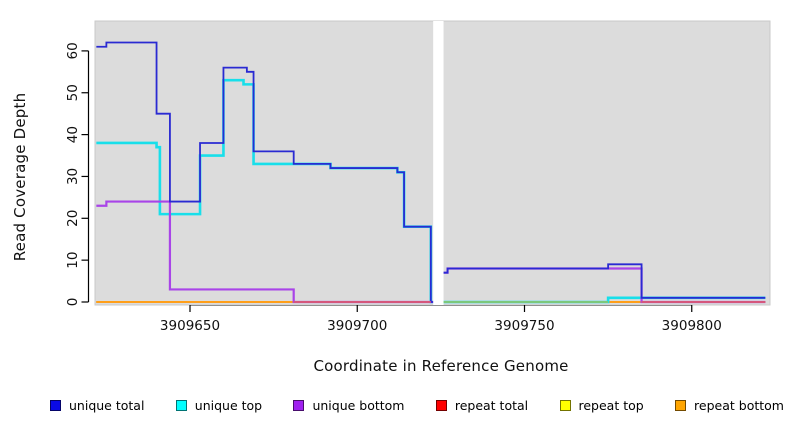  I want to click on legend-item-repeat-bottom: repeat bottom, so click(729, 405).